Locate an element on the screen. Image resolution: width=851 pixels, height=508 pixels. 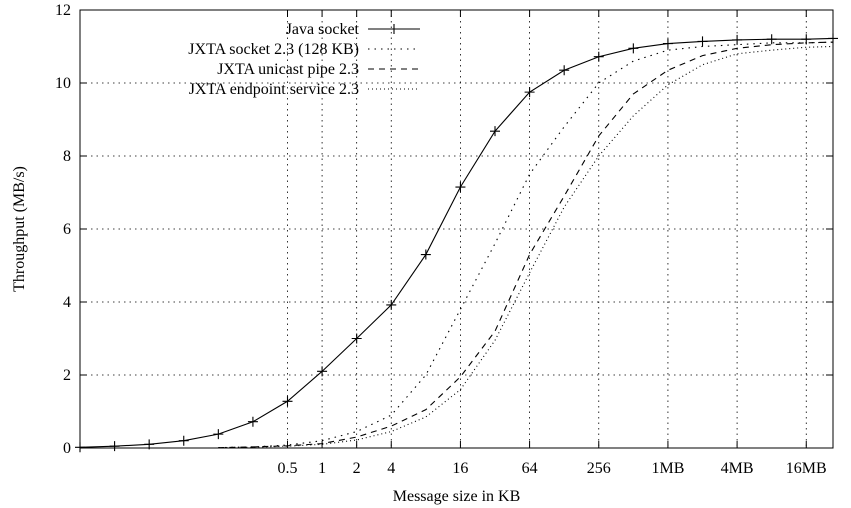
y-tick-label: 2 is located at coordinates (67, 375).